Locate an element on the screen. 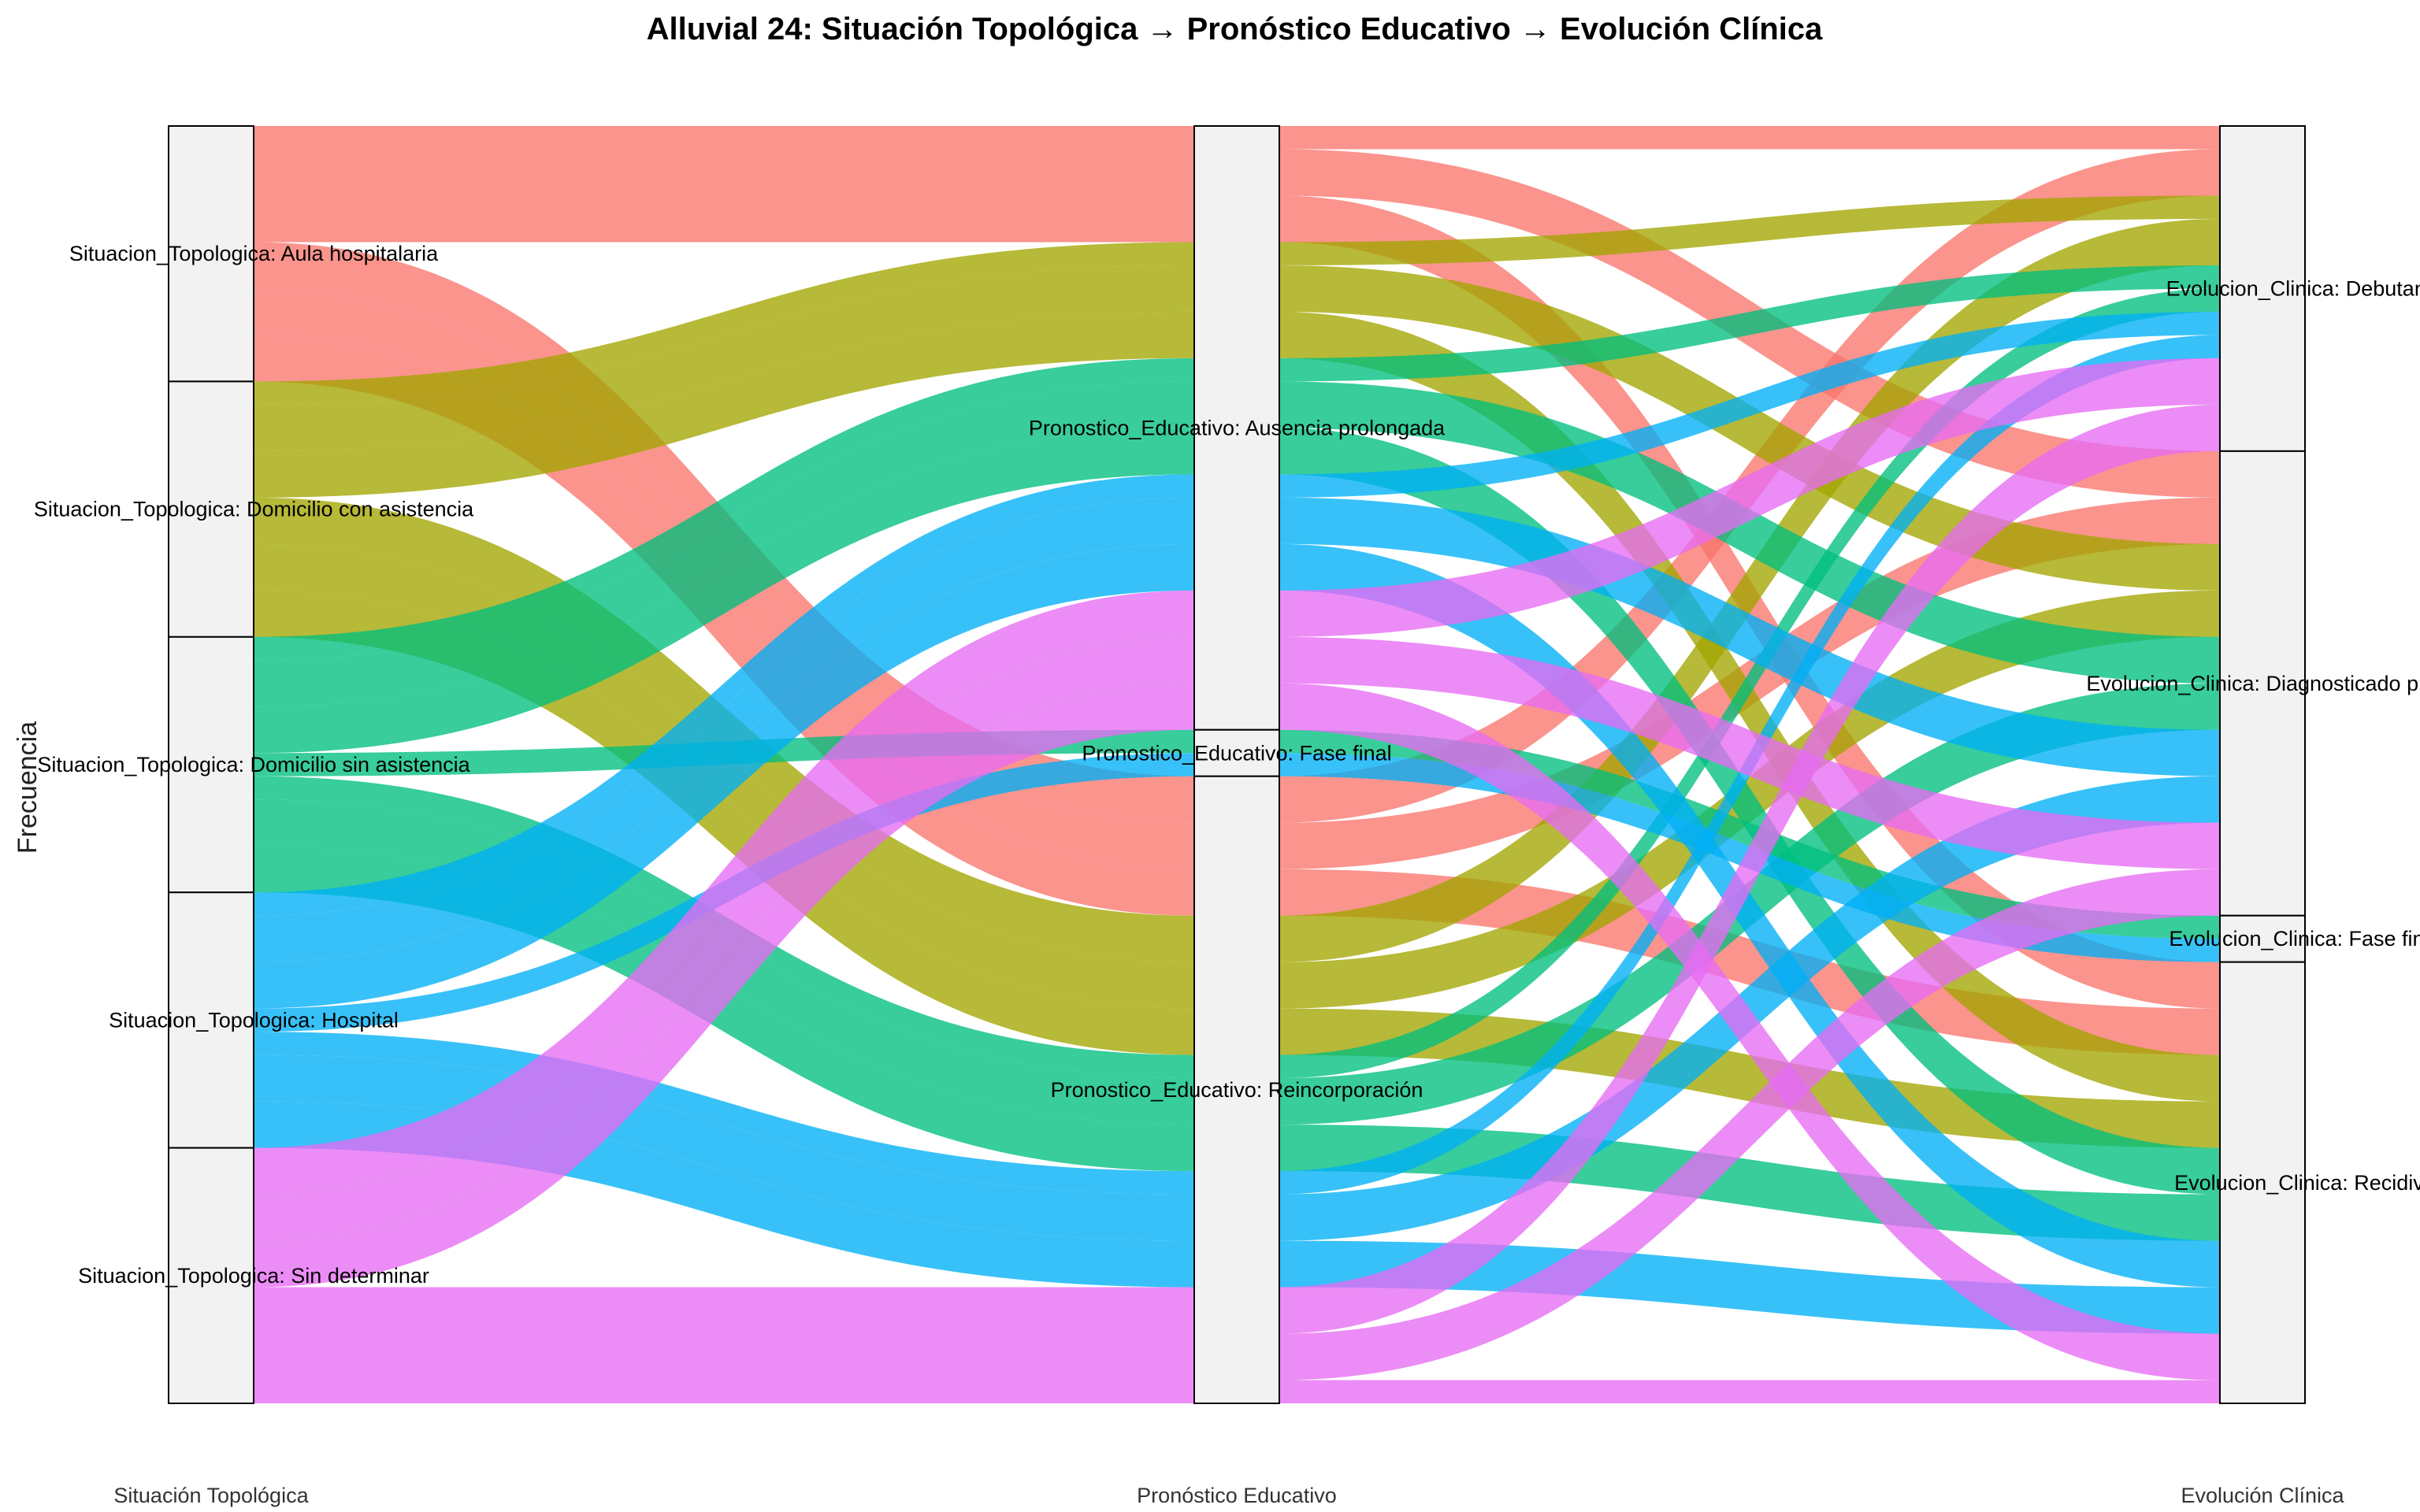 The height and width of the screenshot is (1512, 2420). stratum-label-axis2-3: Evolucion_Clinica: Recidiva is located at coordinates (2297, 1183).